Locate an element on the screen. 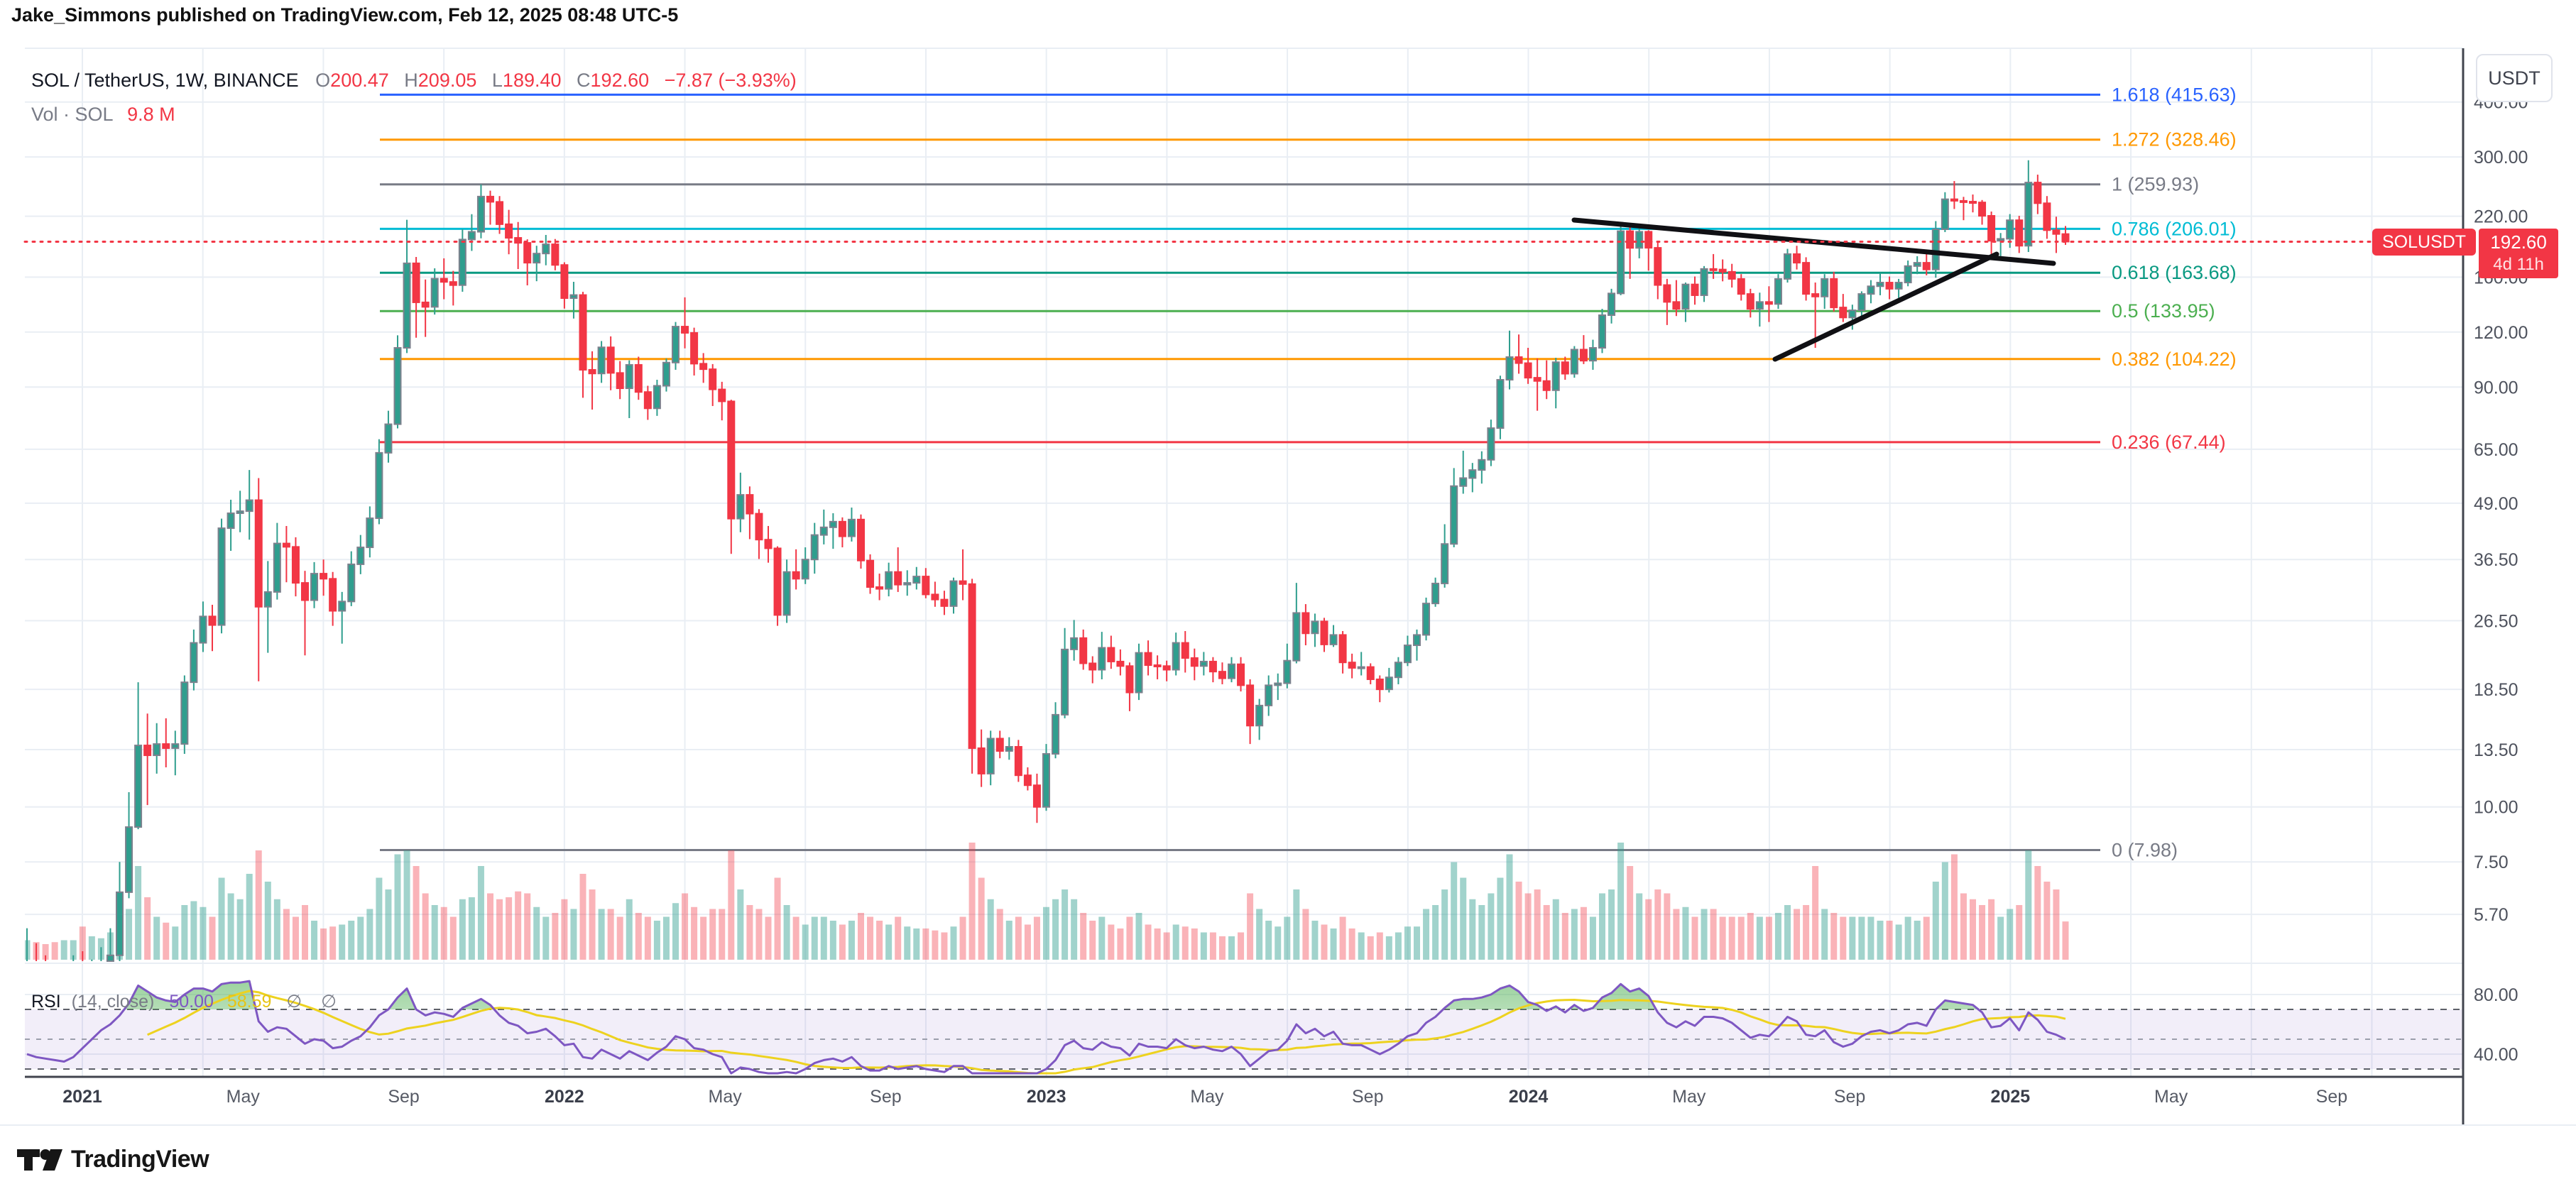  price-tick-label: 300.00 is located at coordinates (2501, 158).